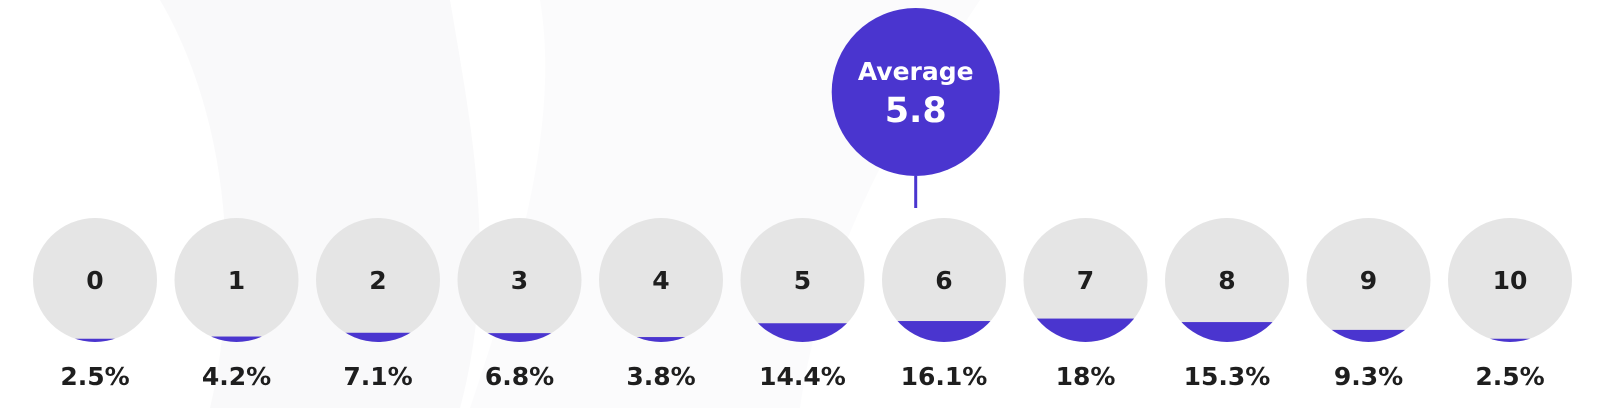 The height and width of the screenshot is (408, 1600). What do you see at coordinates (916, 111) in the screenshot?
I see `average-value: 5.8` at bounding box center [916, 111].